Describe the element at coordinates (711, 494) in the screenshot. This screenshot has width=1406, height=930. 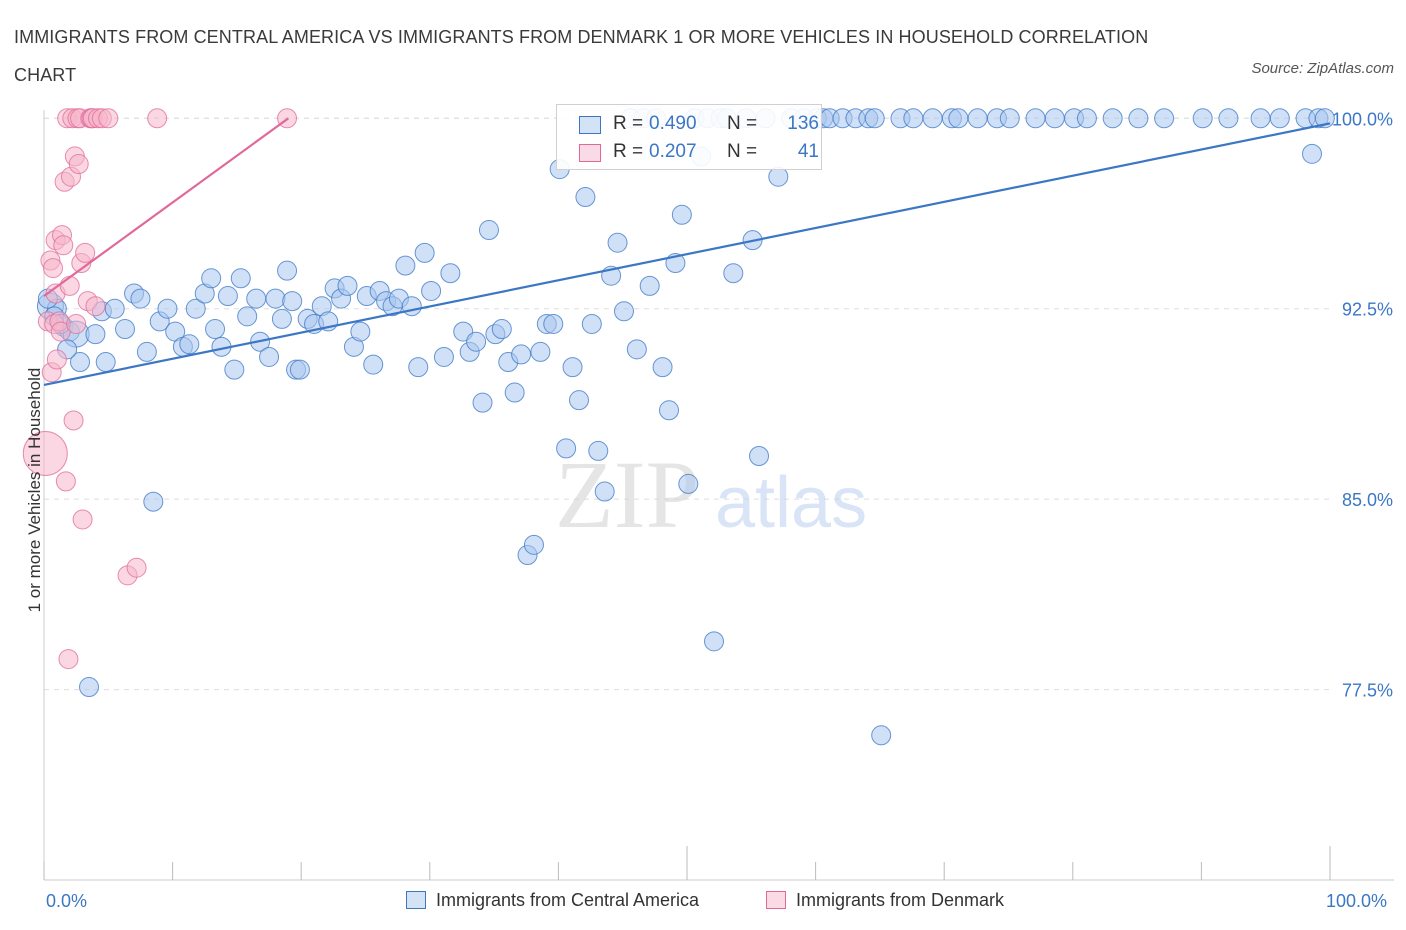
I see `watermark: ZIP atlas` at that location.